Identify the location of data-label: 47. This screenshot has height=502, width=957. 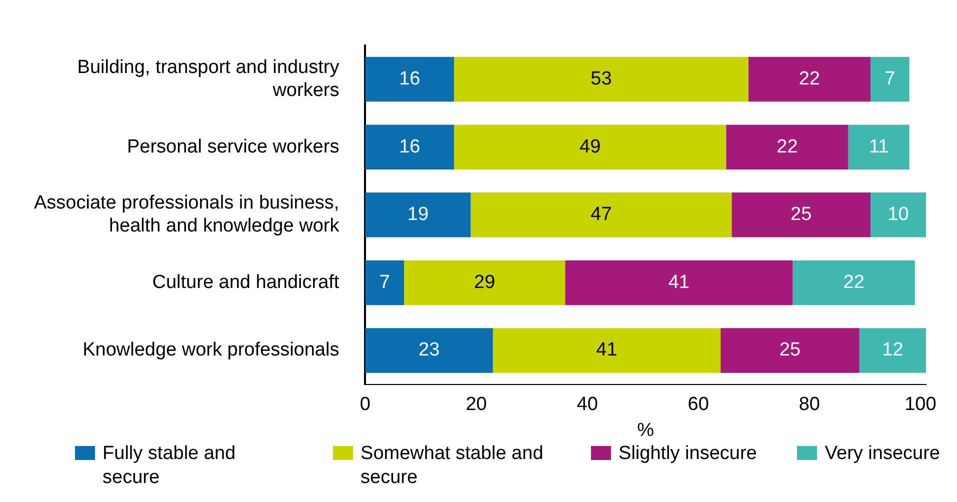
(601, 215).